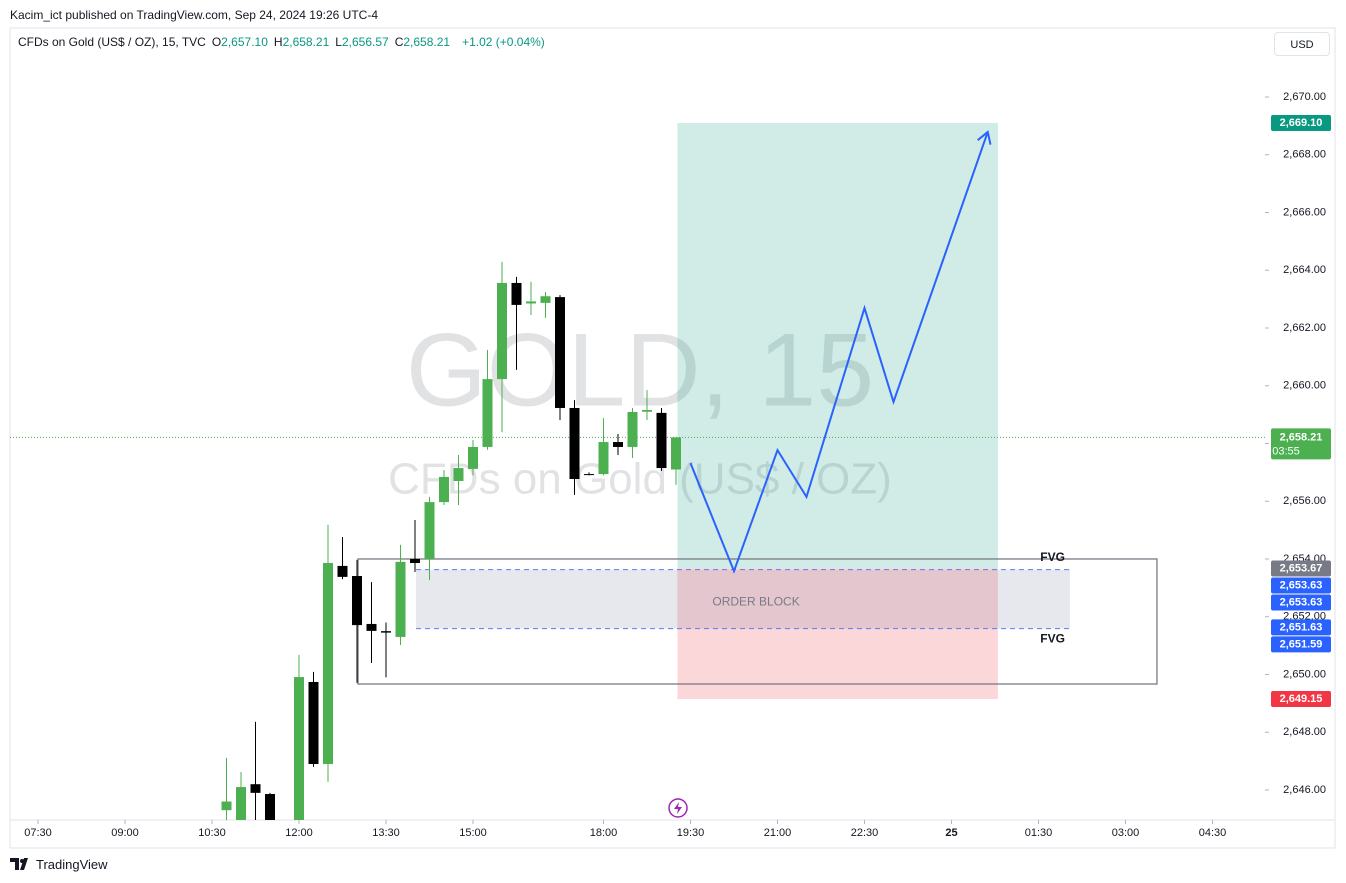 The width and height of the screenshot is (1346, 883). What do you see at coordinates (1304, 97) in the screenshot?
I see `y-tick-label: 2,670.00` at bounding box center [1304, 97].